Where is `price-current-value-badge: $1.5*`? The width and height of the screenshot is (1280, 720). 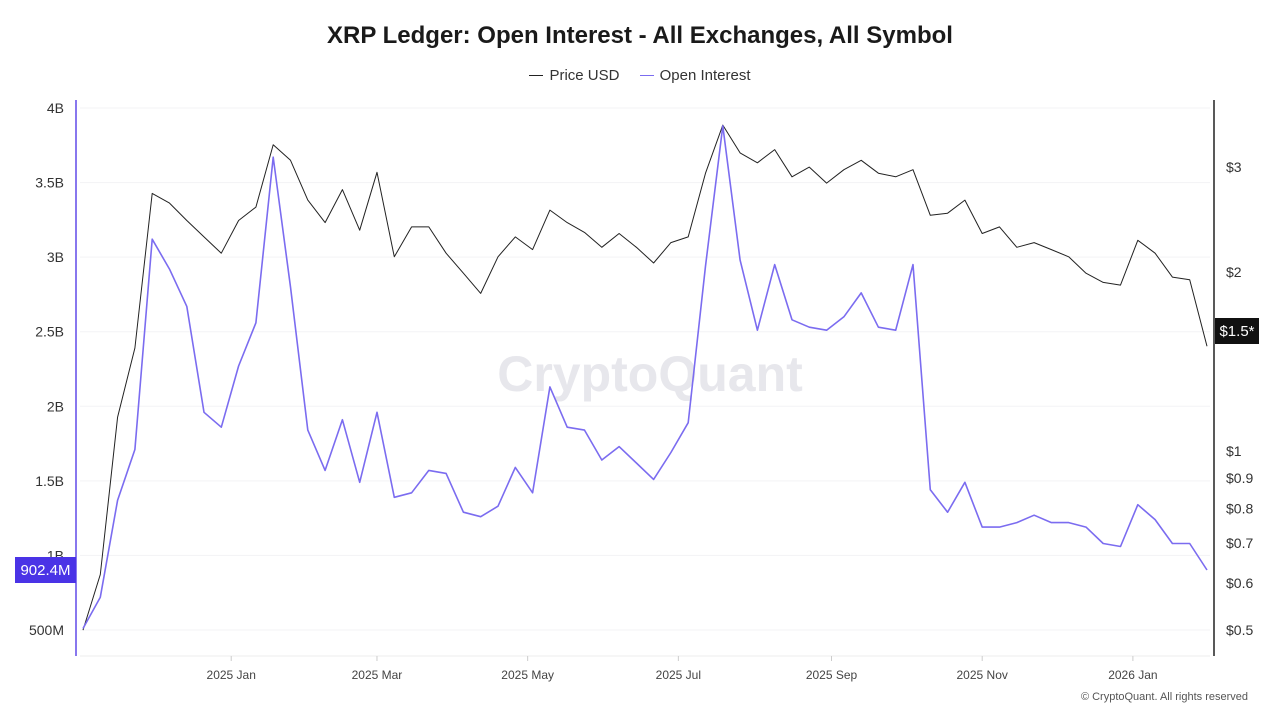
price-current-value-badge: $1.5* is located at coordinates (1237, 331).